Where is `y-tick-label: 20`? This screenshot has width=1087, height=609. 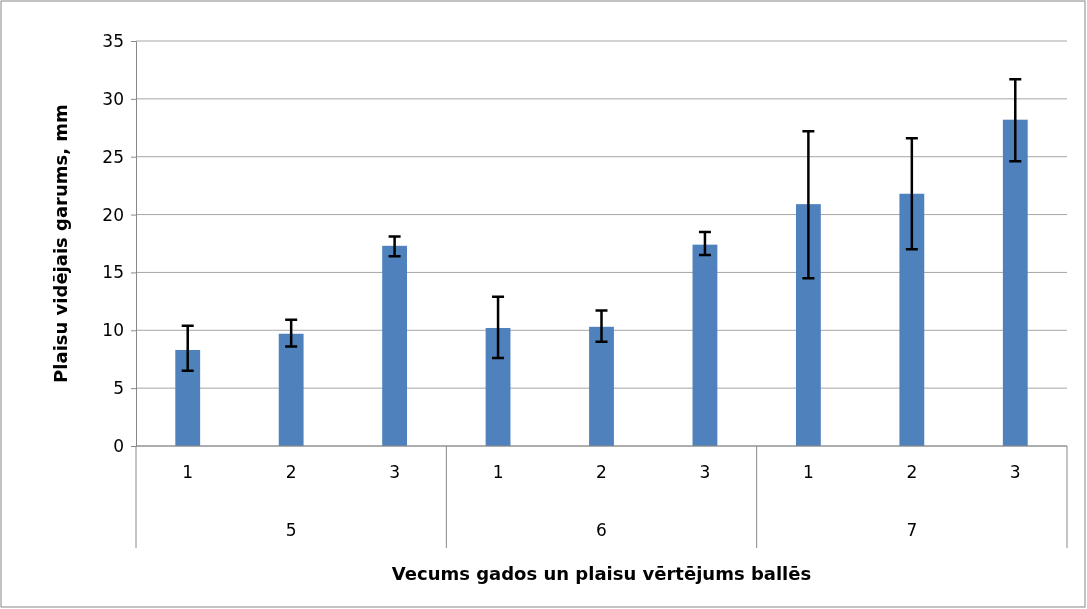 y-tick-label: 20 is located at coordinates (113, 214).